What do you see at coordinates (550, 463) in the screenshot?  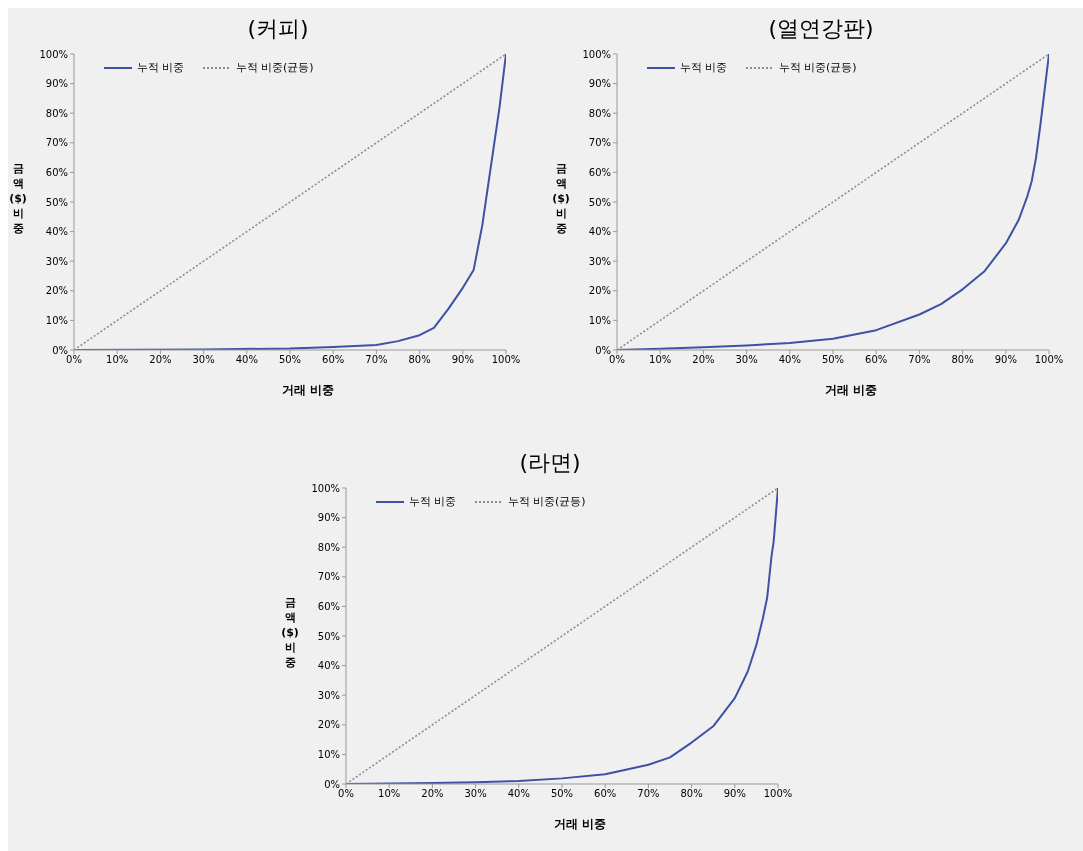 I see `chart-title: (라면)` at bounding box center [550, 463].